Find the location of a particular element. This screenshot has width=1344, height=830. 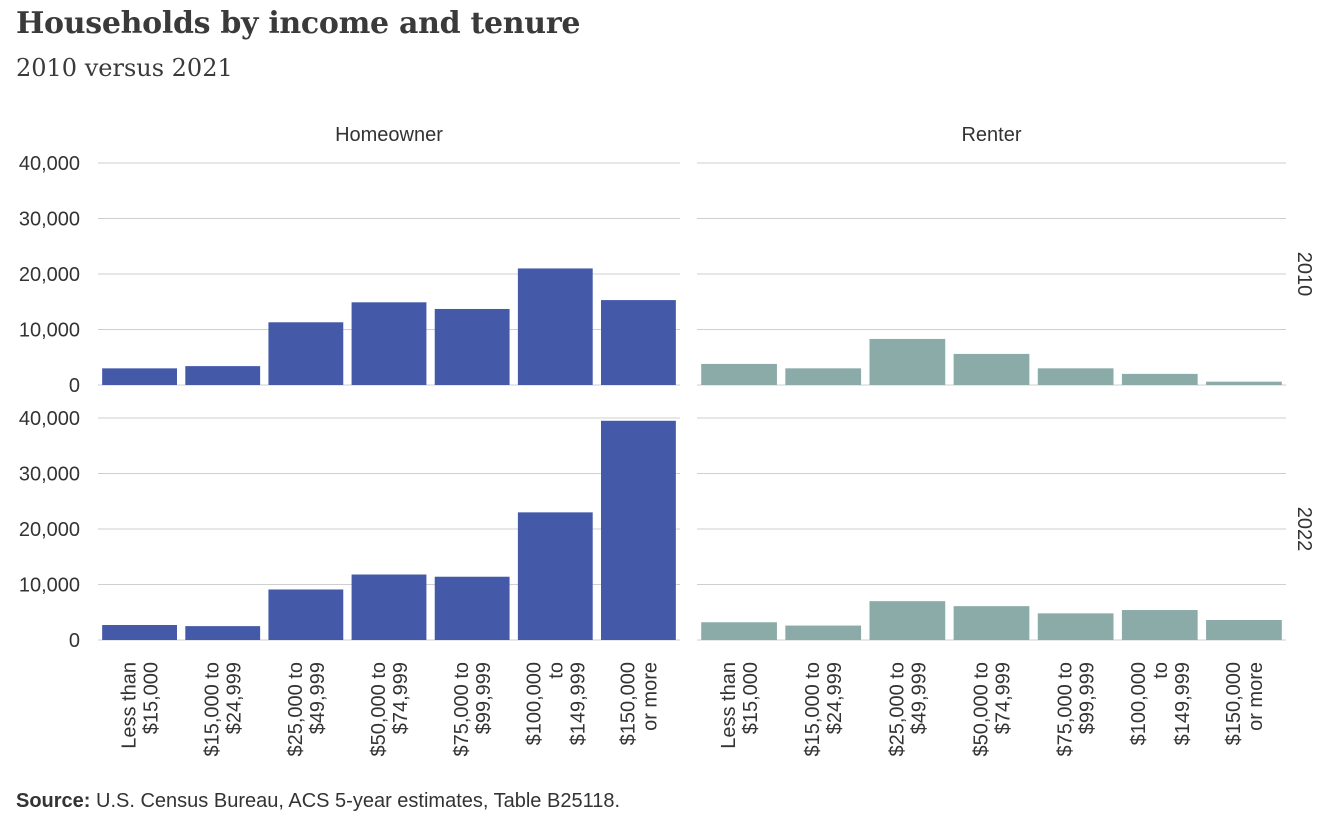

chart-title: Households by income and tenure is located at coordinates (298, 23).